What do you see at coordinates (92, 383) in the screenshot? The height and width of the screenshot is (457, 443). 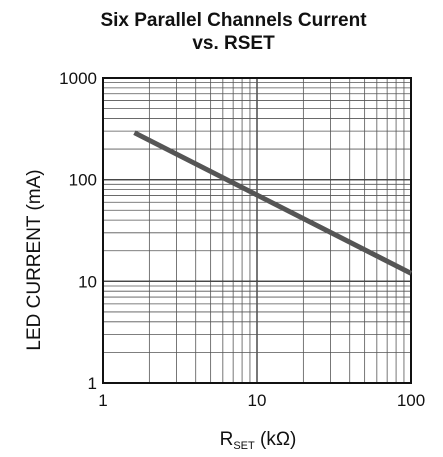 I see `y-tick-label: 1` at bounding box center [92, 383].